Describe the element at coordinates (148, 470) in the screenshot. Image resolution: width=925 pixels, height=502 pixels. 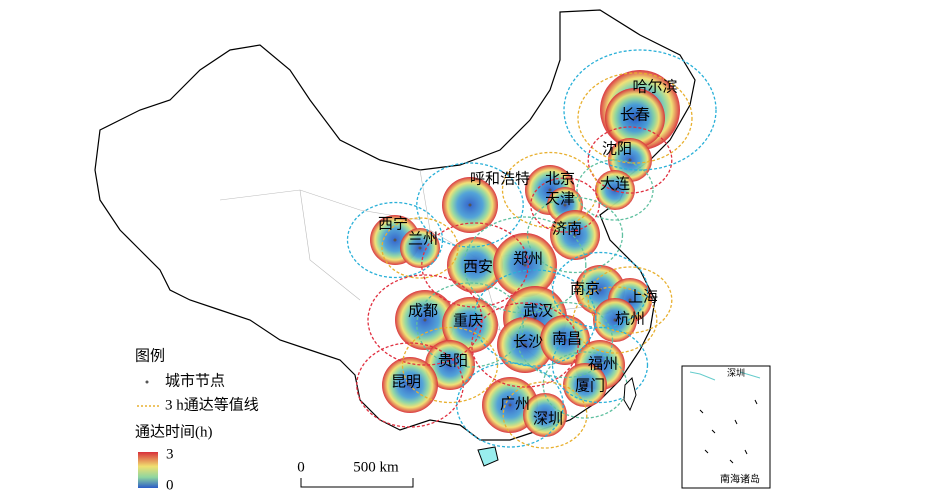
I see `colorbar` at that location.